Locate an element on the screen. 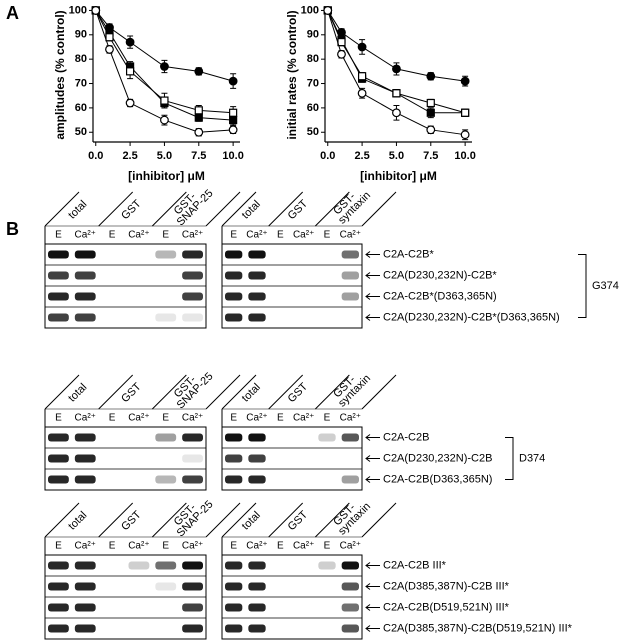 This screenshot has height=640, width=634. y-tick-label: 80 is located at coordinates (313, 59).